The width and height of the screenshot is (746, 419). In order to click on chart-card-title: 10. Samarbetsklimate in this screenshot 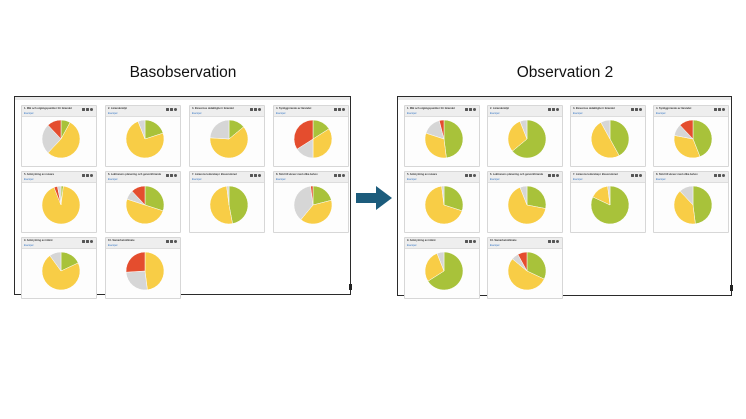, I will do `click(503, 240)`.